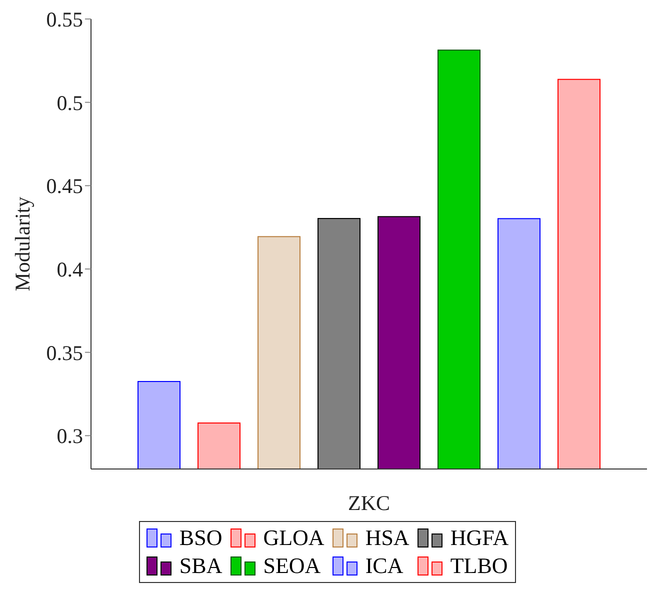 The height and width of the screenshot is (594, 653). What do you see at coordinates (293, 538) in the screenshot?
I see `legend-label: GLOA` at bounding box center [293, 538].